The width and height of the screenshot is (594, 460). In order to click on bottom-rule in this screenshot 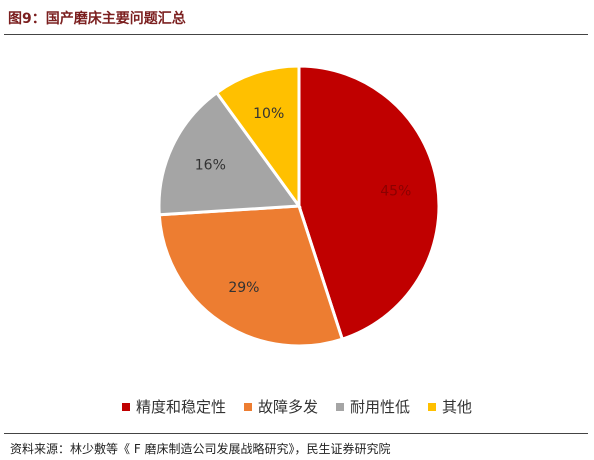, I will do `click(296, 433)`.